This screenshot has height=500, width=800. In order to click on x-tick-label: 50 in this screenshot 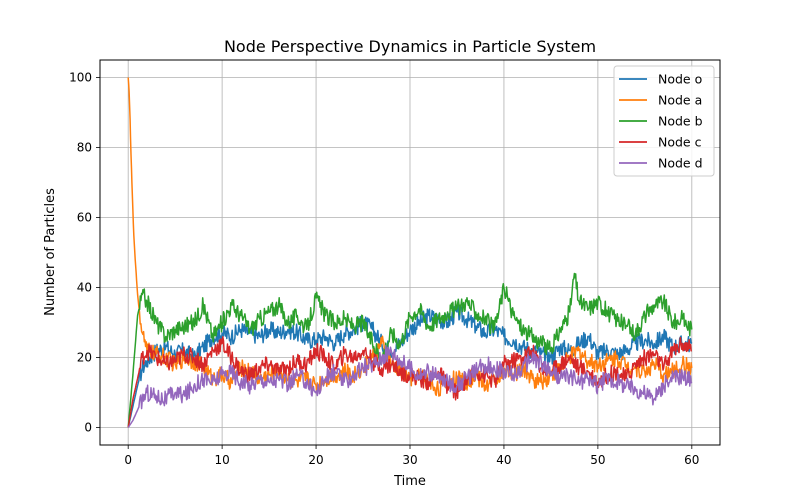, I will do `click(597, 460)`.